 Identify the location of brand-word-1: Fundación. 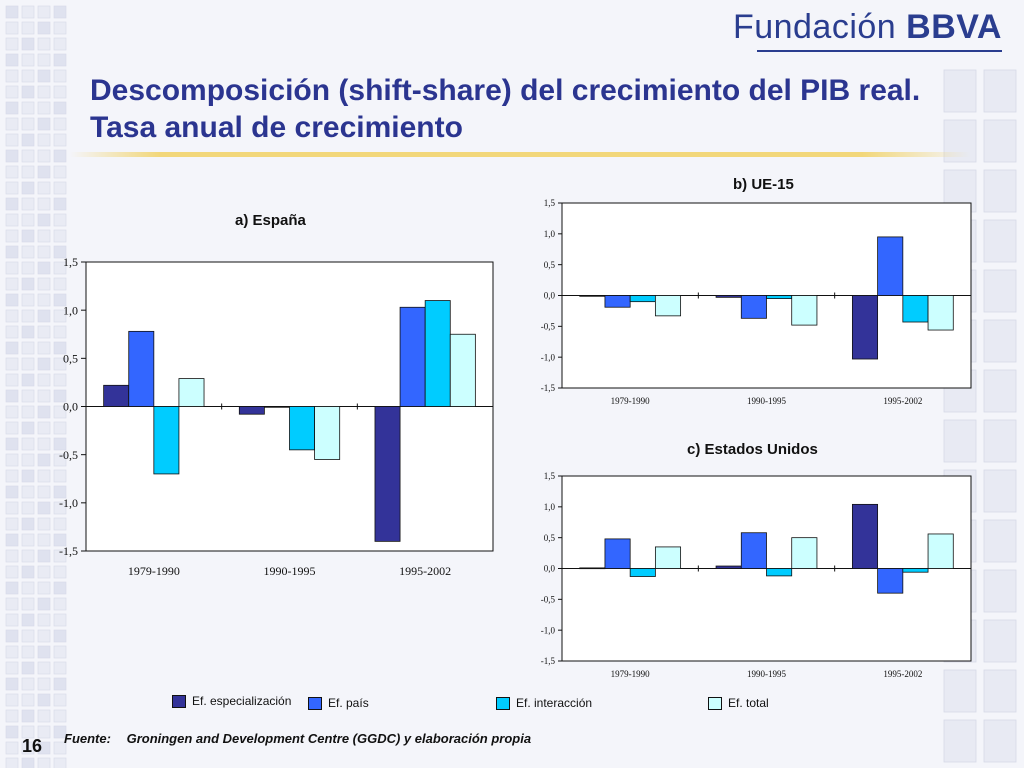
(814, 27).